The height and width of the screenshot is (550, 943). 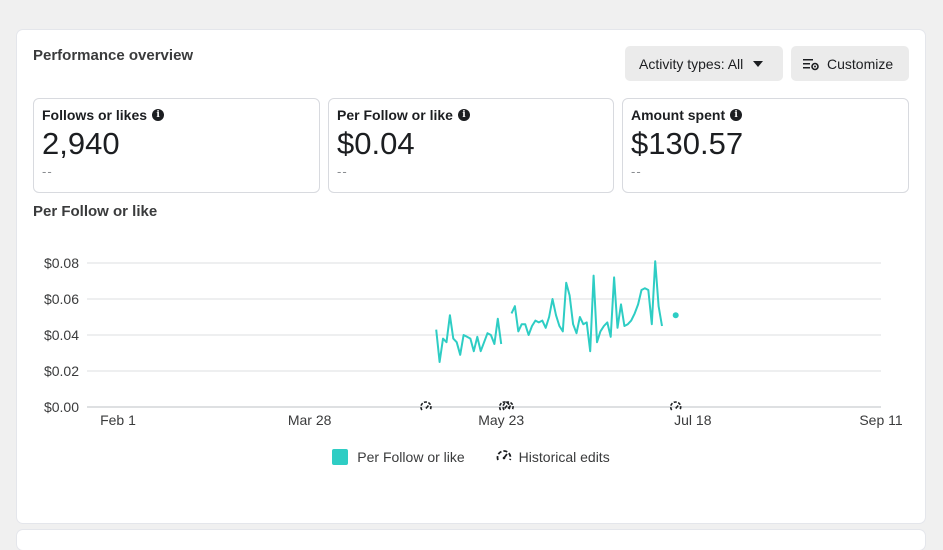 I want to click on x-tick-label: May 23, so click(x=501, y=420).